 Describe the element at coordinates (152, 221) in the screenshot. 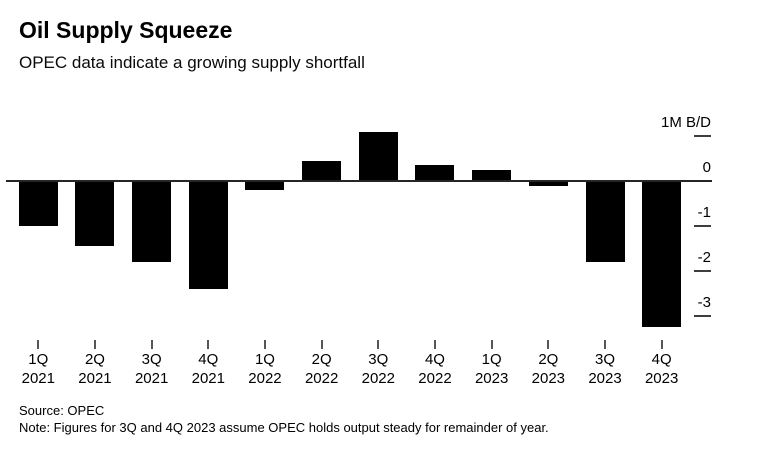

I see `bar-3q-2021` at that location.